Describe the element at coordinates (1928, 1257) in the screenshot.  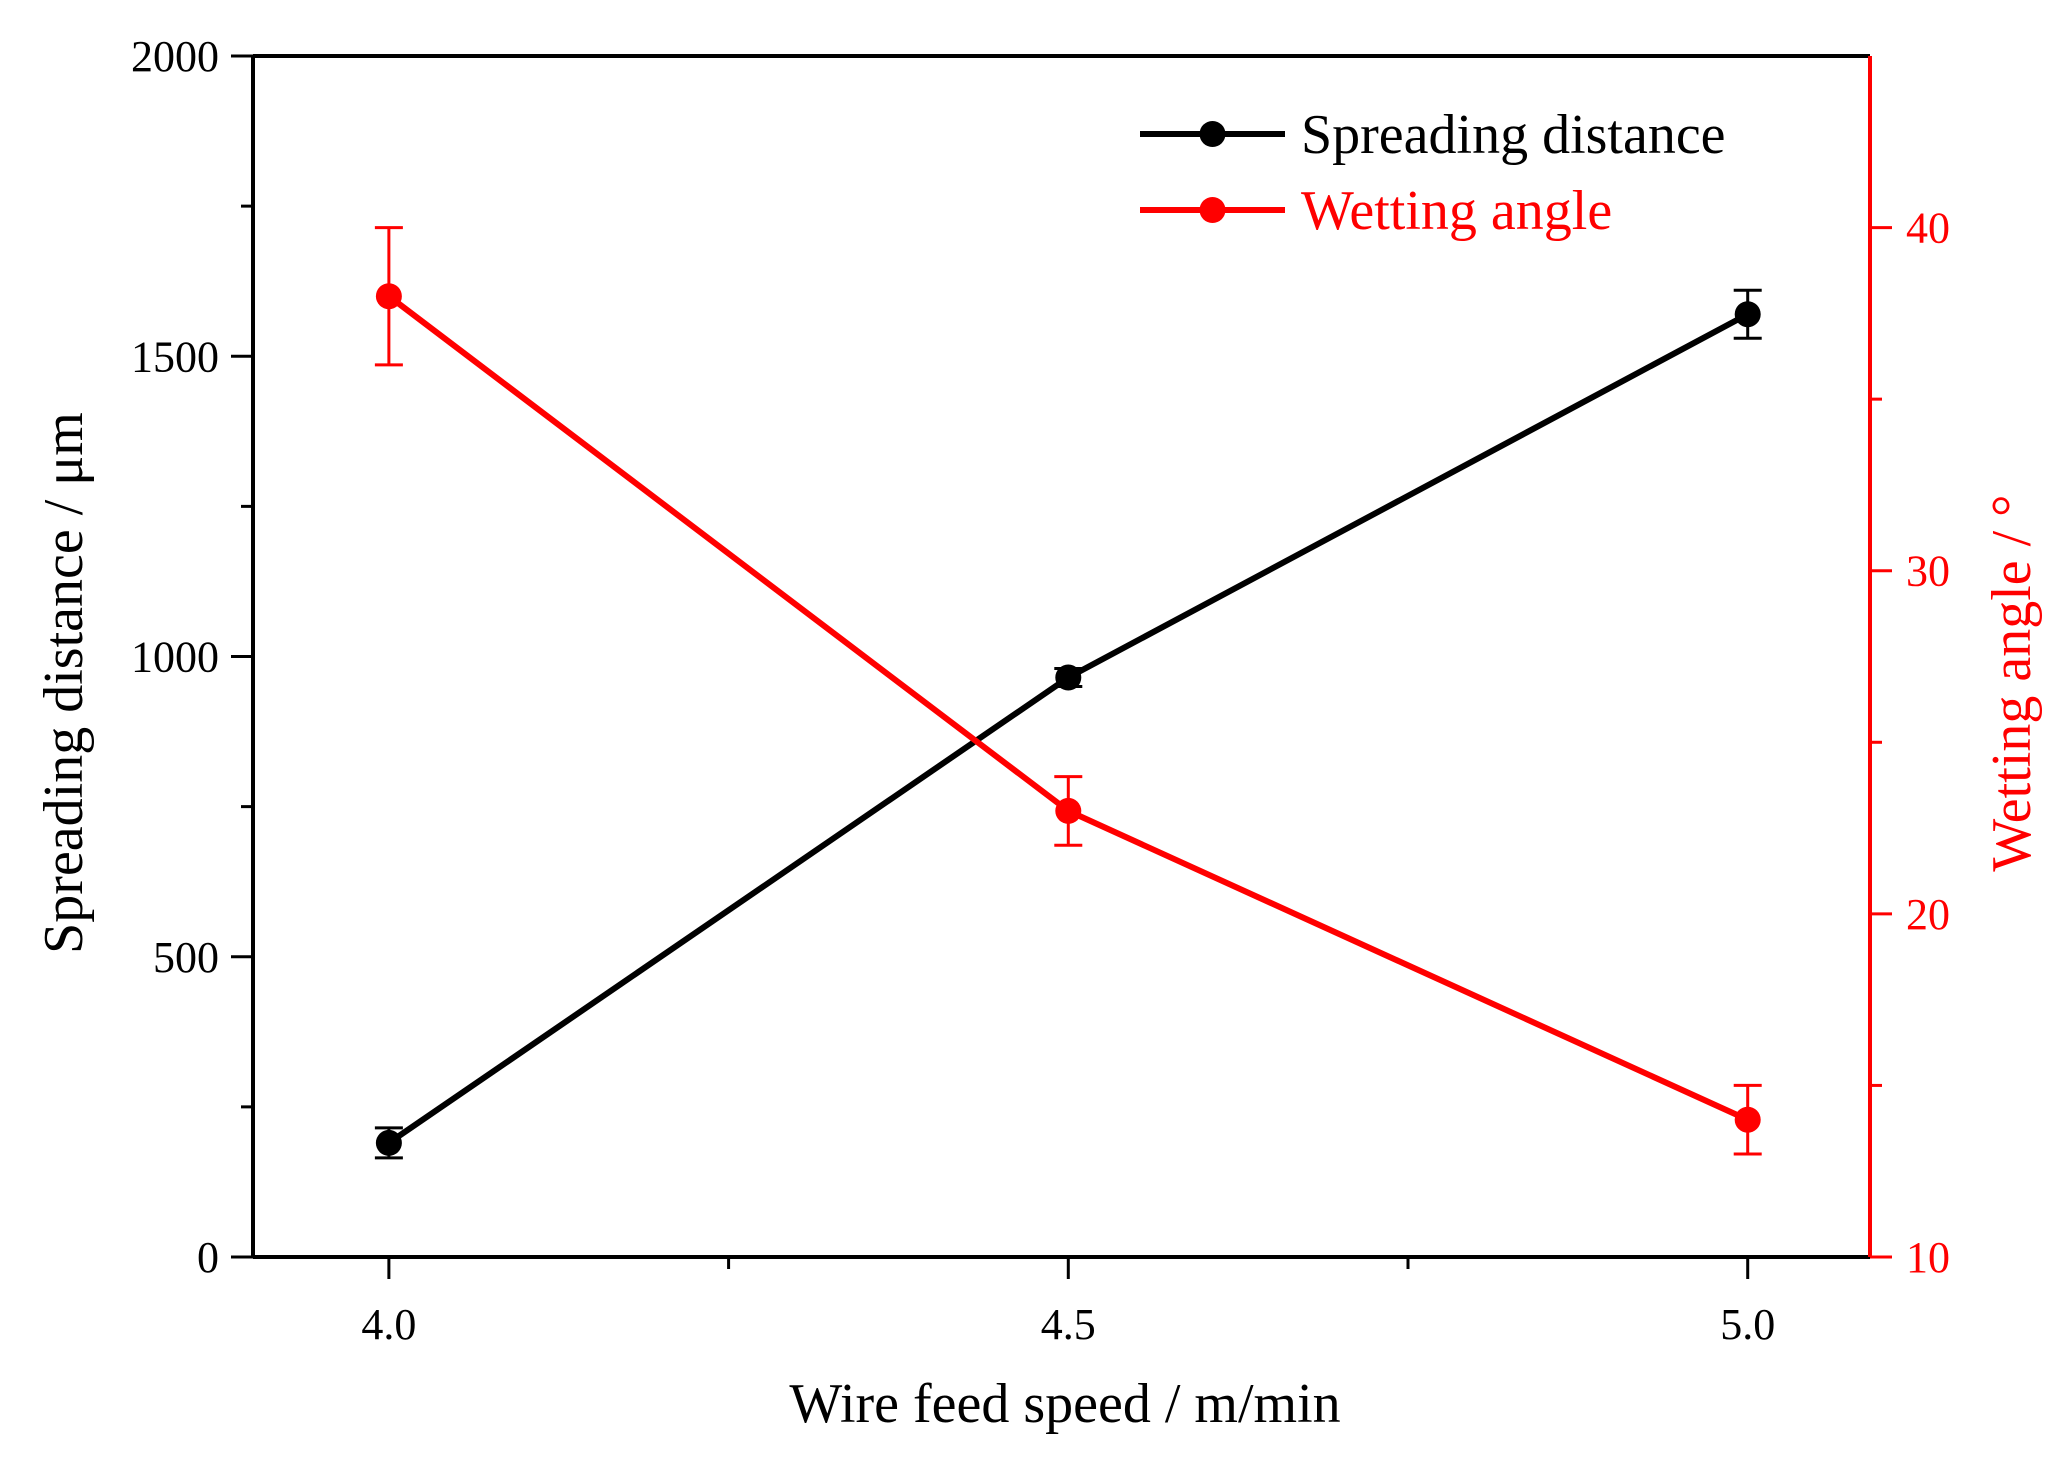
I see `y-right-tick-label: 10` at that location.